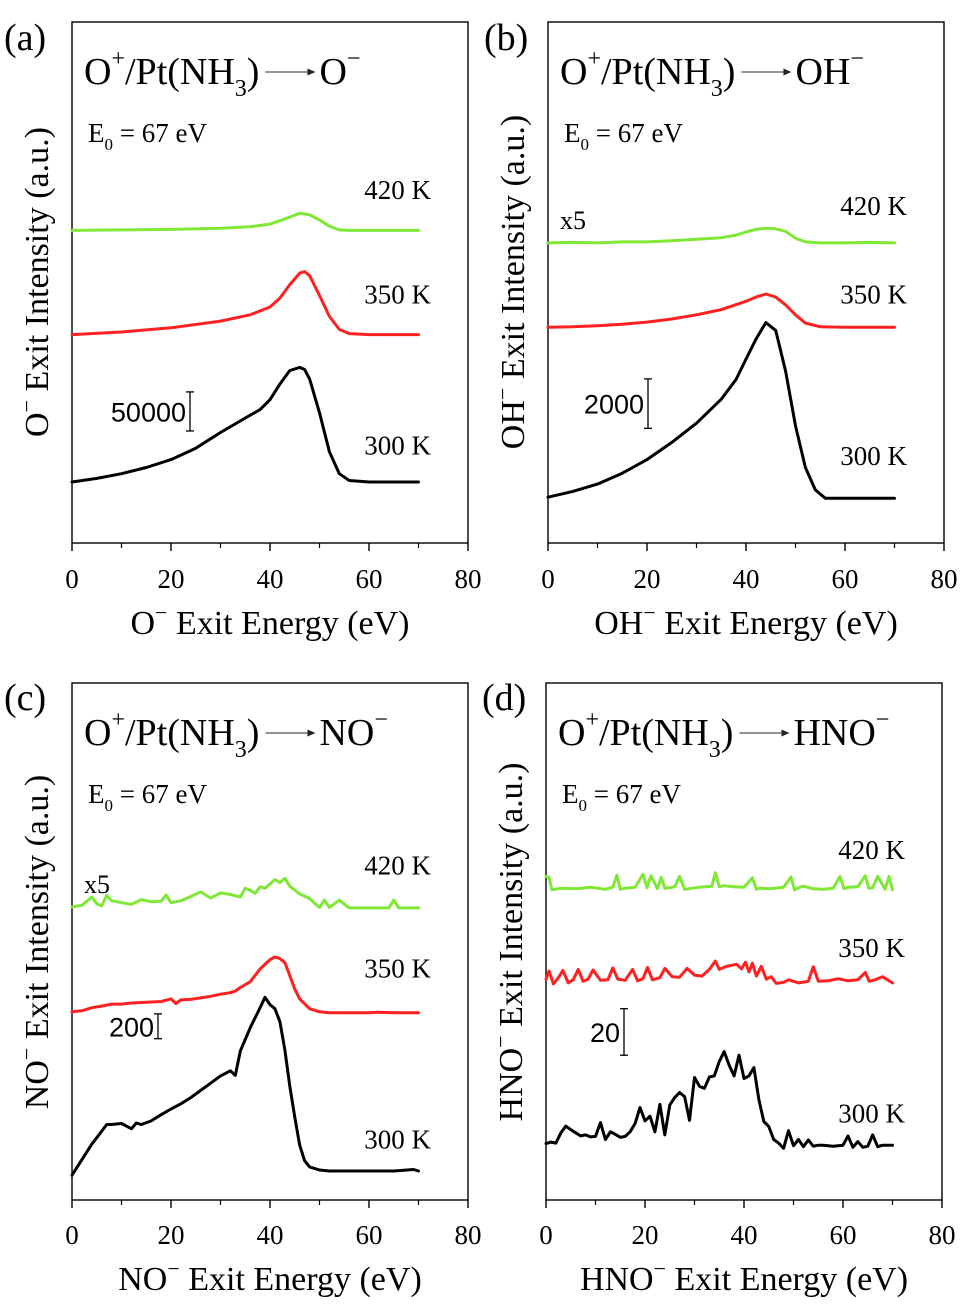 The image size is (964, 1307). I want to click on x-axis-label: OH− Exit Energy (eV), so click(746, 621).